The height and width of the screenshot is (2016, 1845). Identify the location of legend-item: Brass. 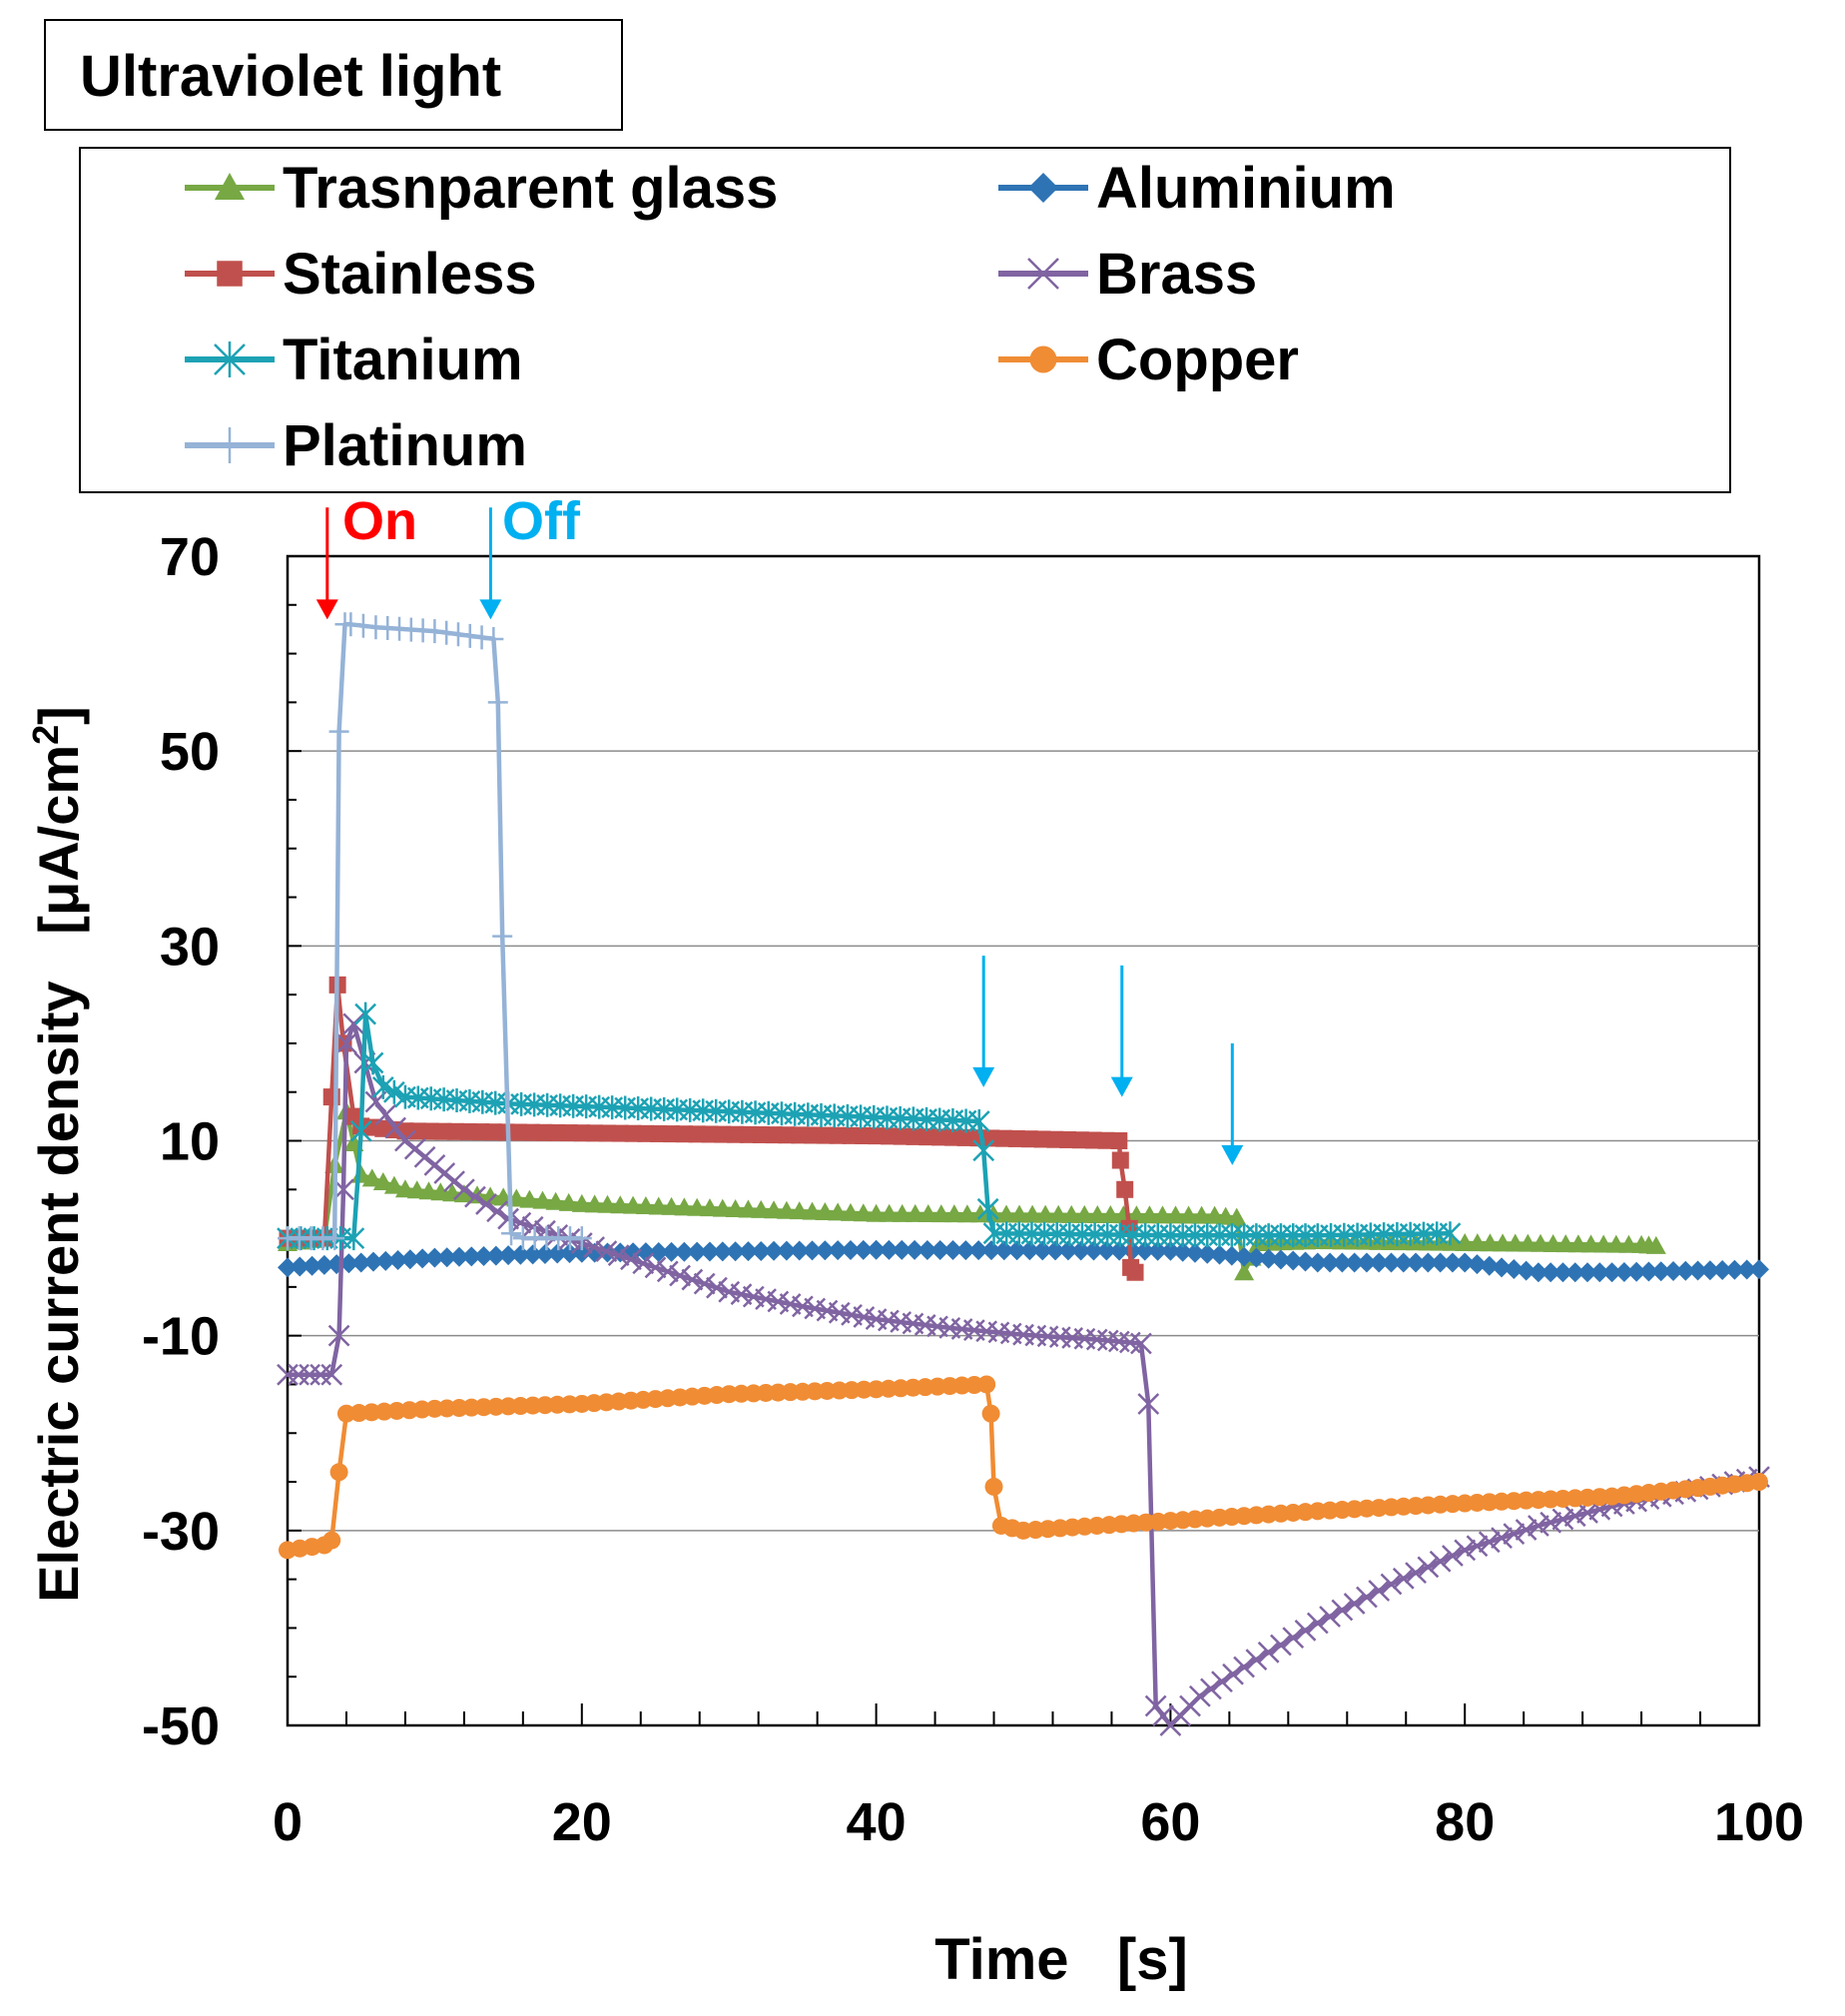
(1128, 274).